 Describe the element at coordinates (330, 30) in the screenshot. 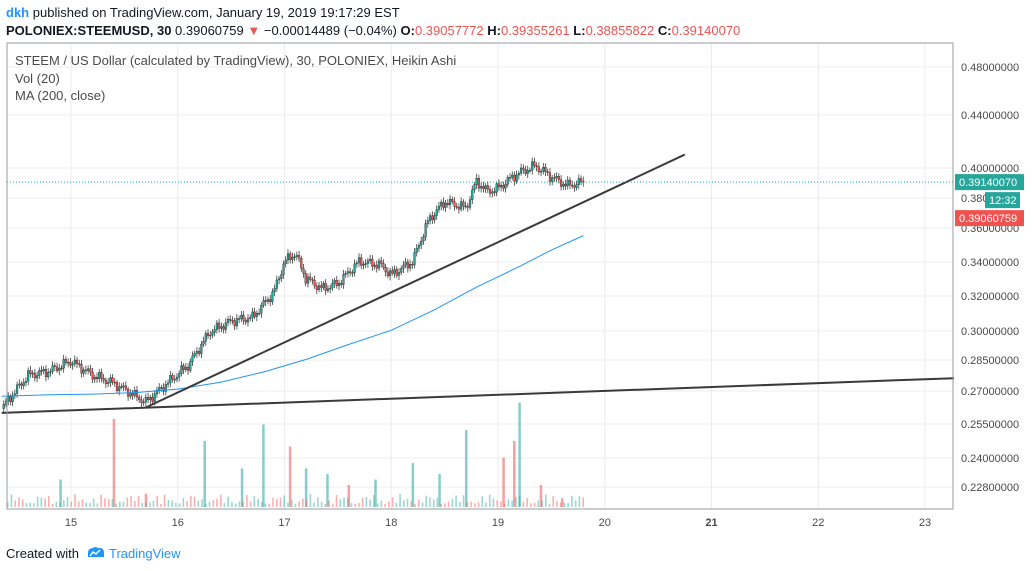

I see `price-change: −0.00014489 (−0.04%)` at that location.